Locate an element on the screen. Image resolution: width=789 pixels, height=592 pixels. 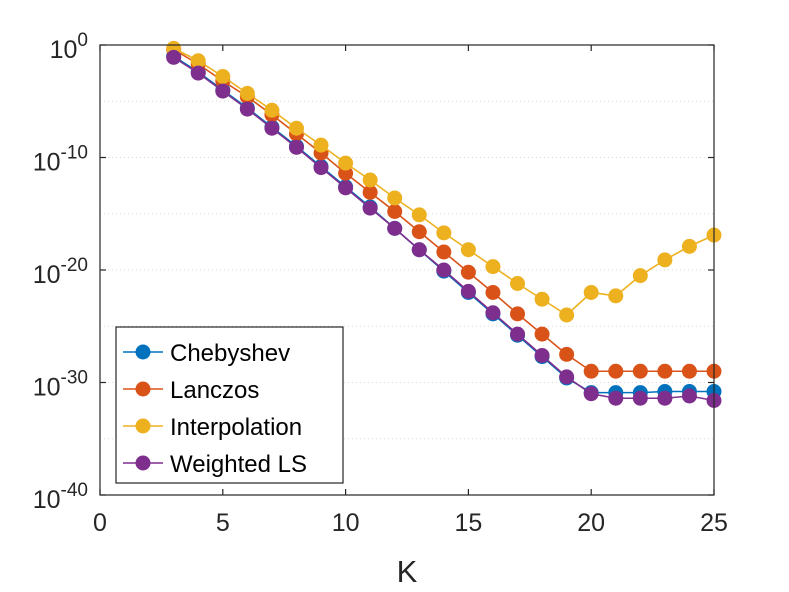
y-tick-label: 10-20 is located at coordinates (60, 272).